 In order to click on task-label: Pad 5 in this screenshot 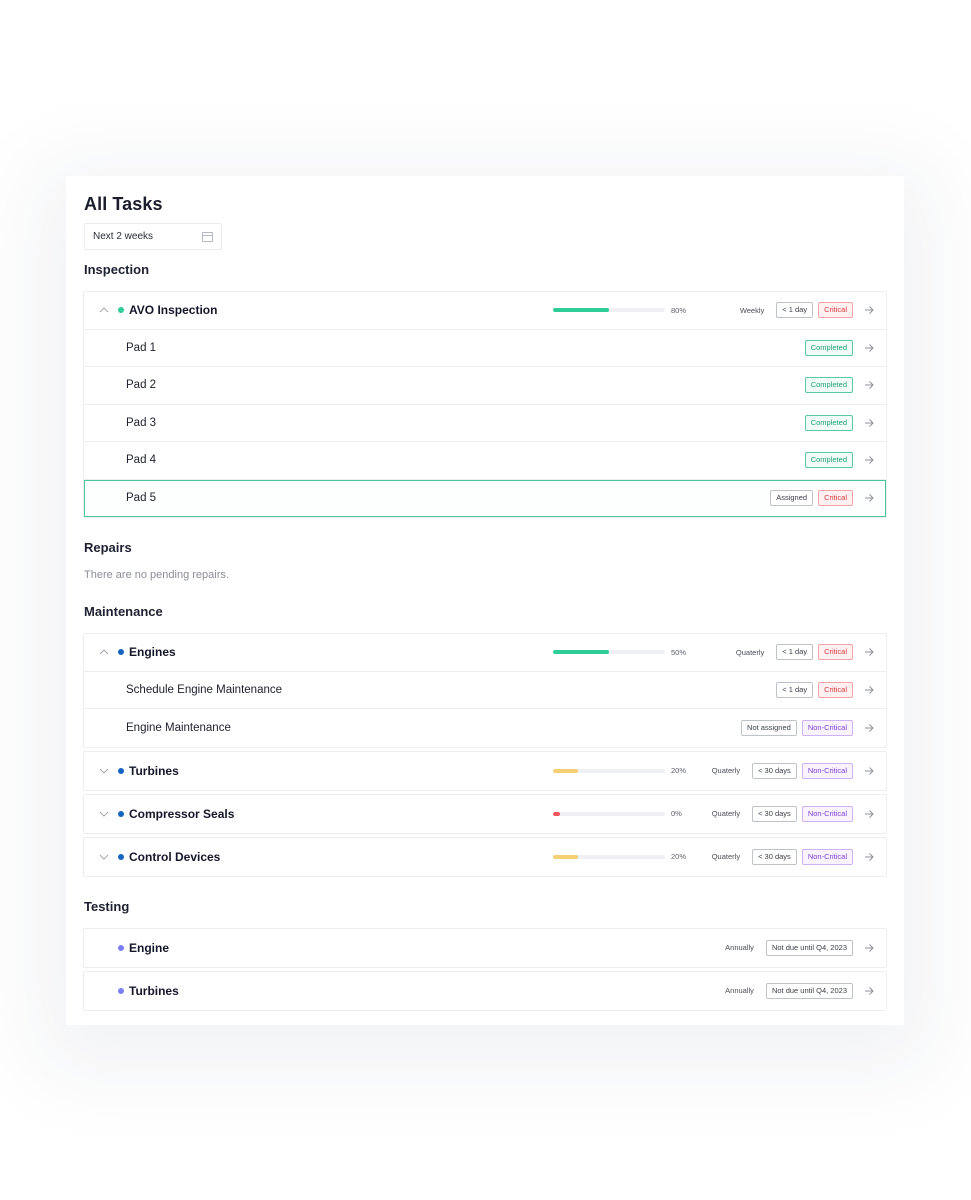, I will do `click(141, 498)`.